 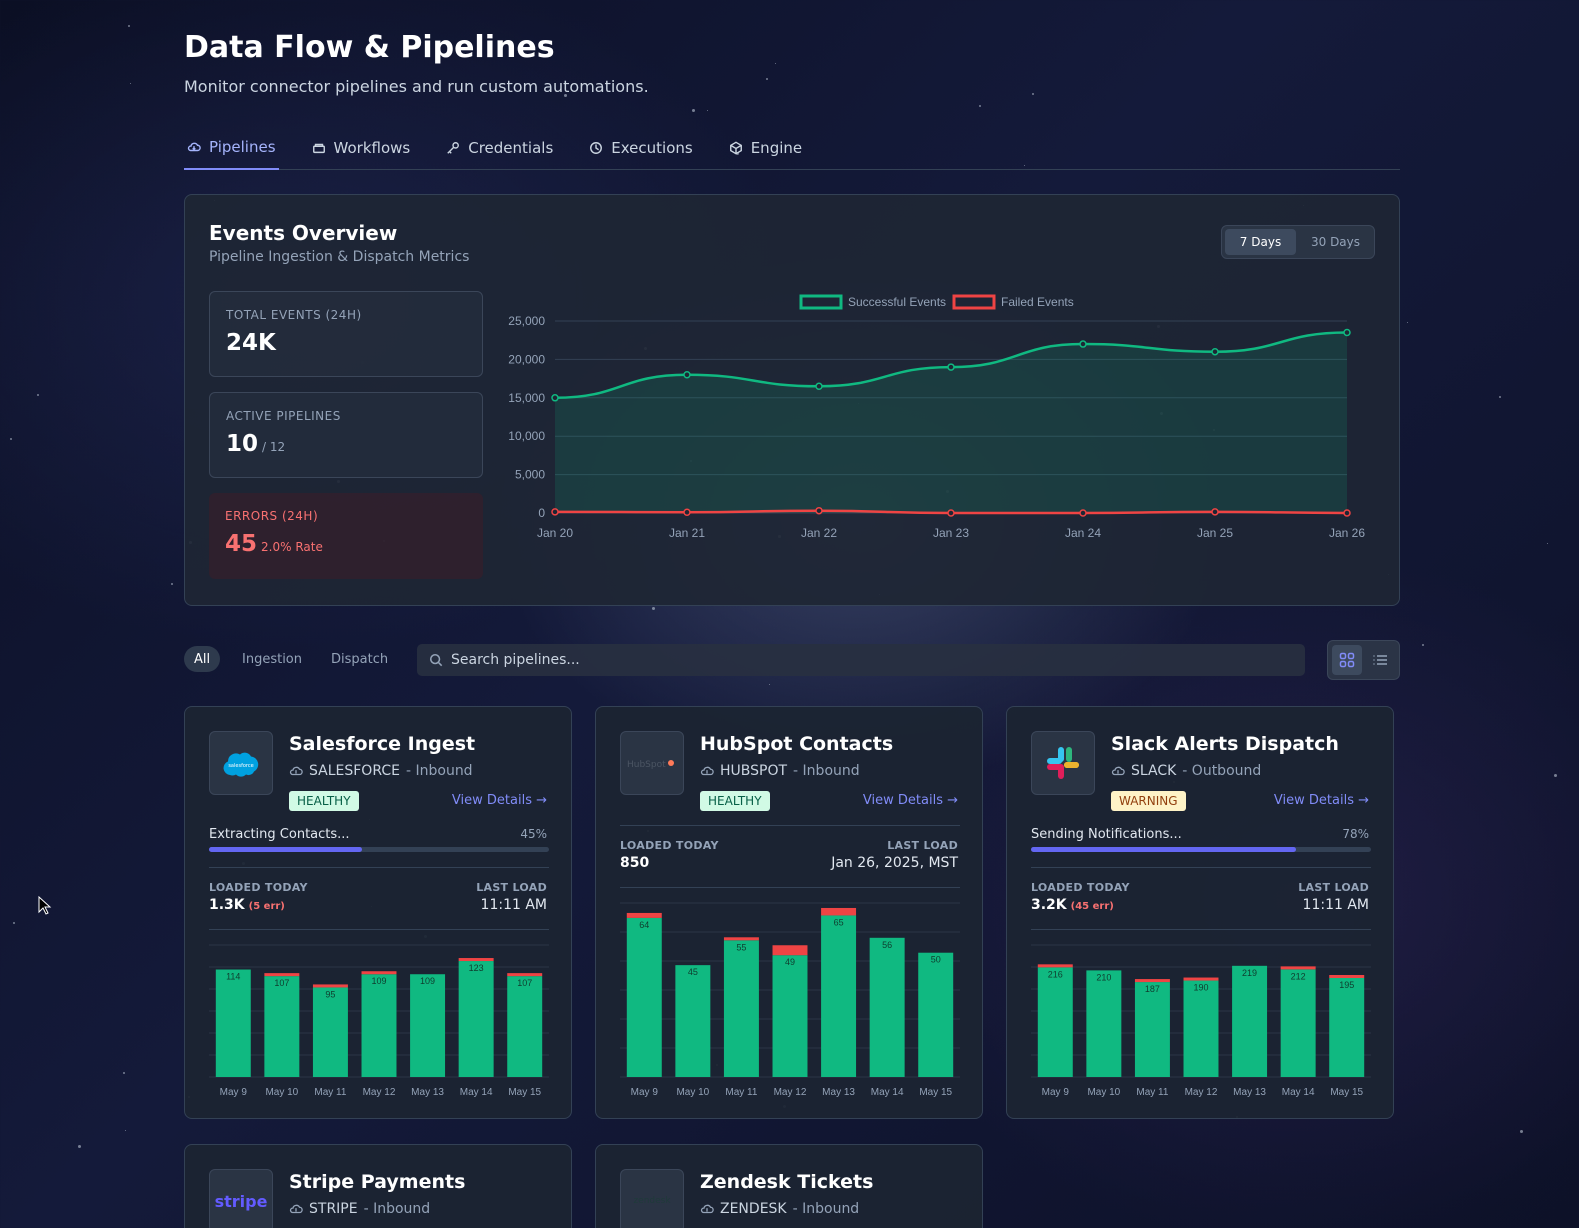 What do you see at coordinates (251, 343) in the screenshot?
I see `stat-value: 24K` at bounding box center [251, 343].